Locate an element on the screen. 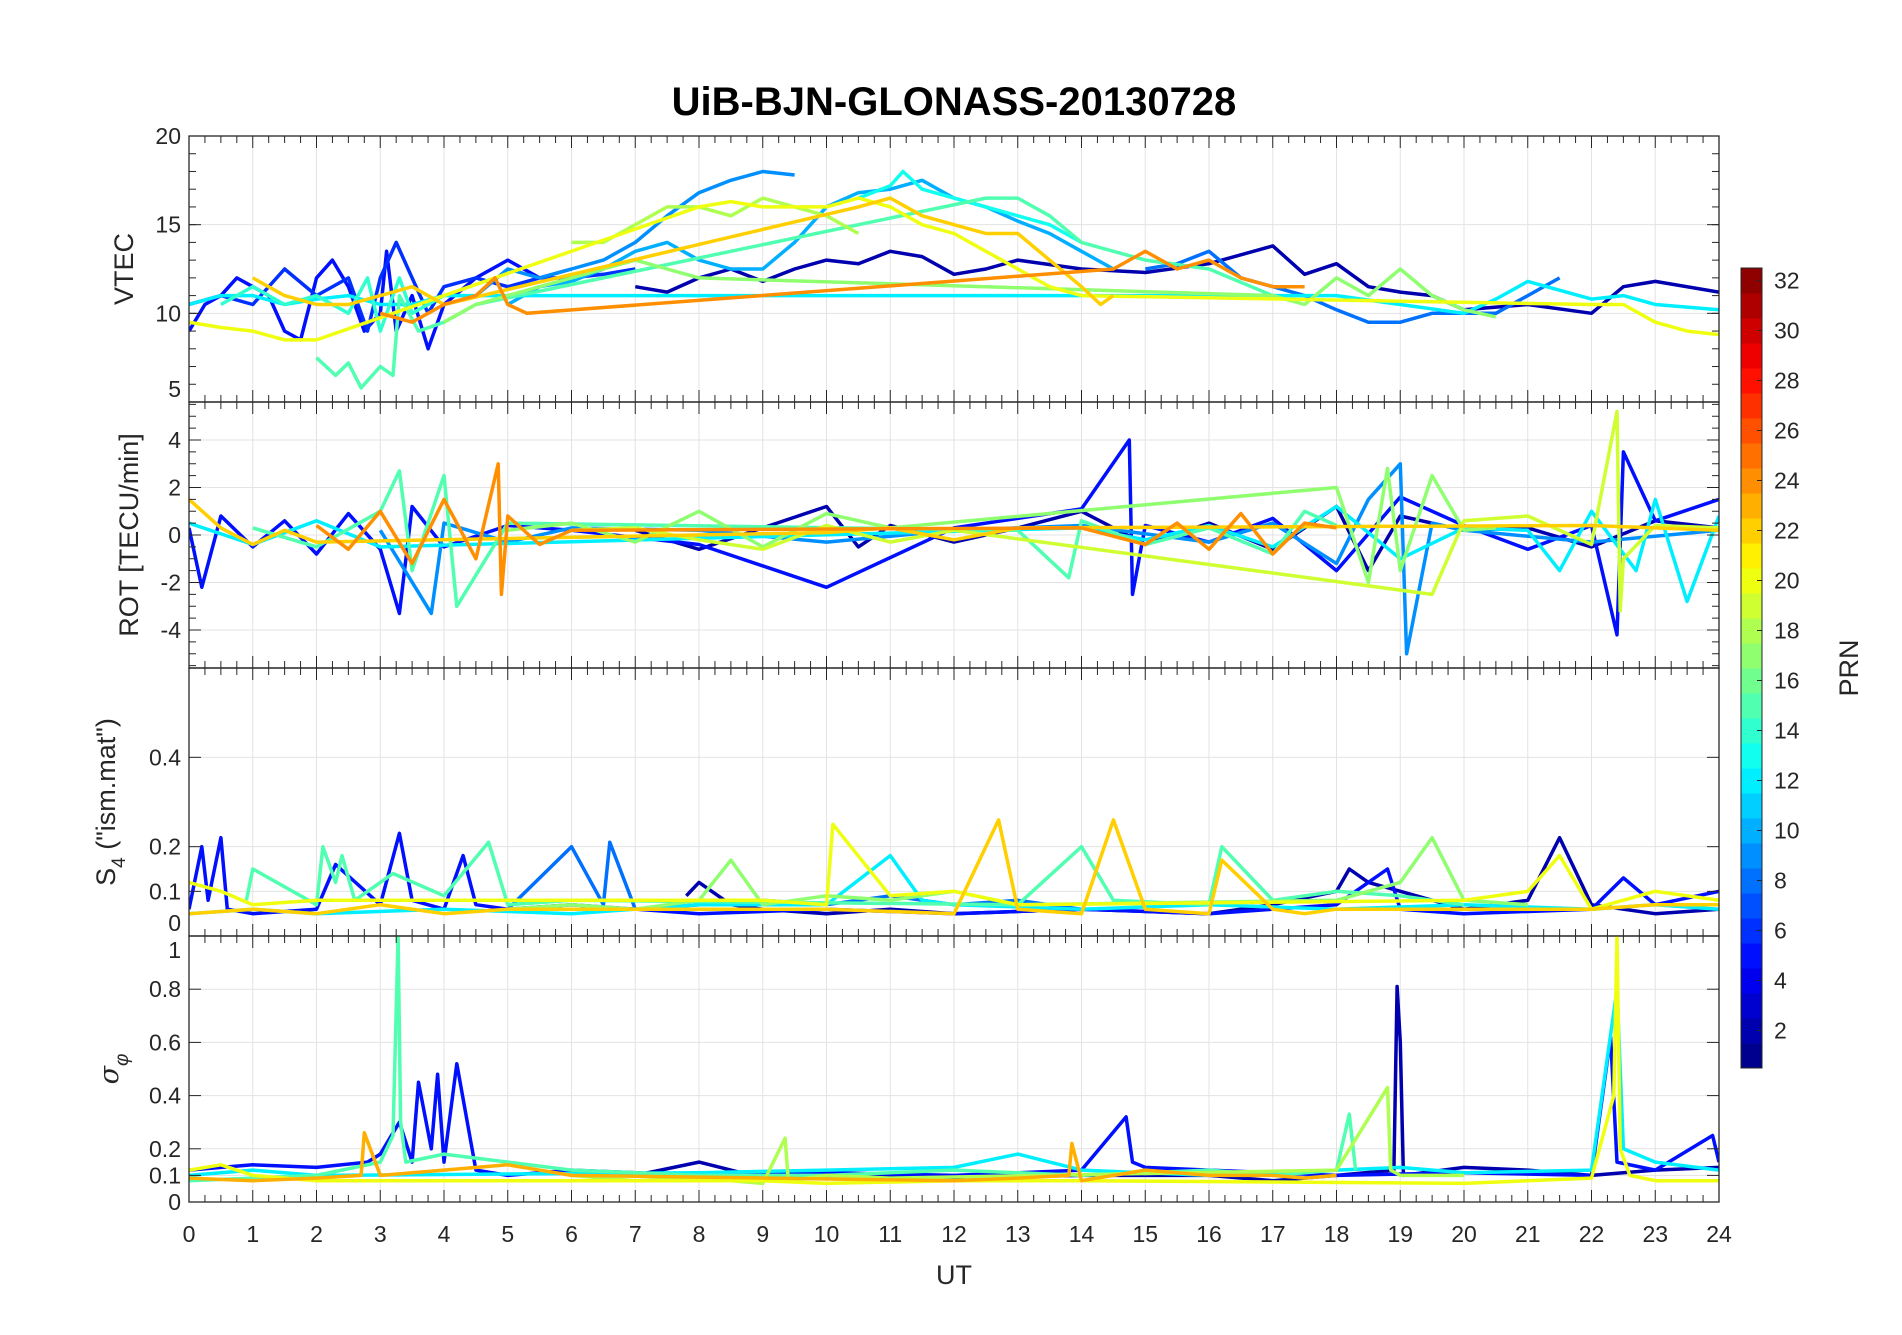  y-tick-label: 5 is located at coordinates (174, 389).